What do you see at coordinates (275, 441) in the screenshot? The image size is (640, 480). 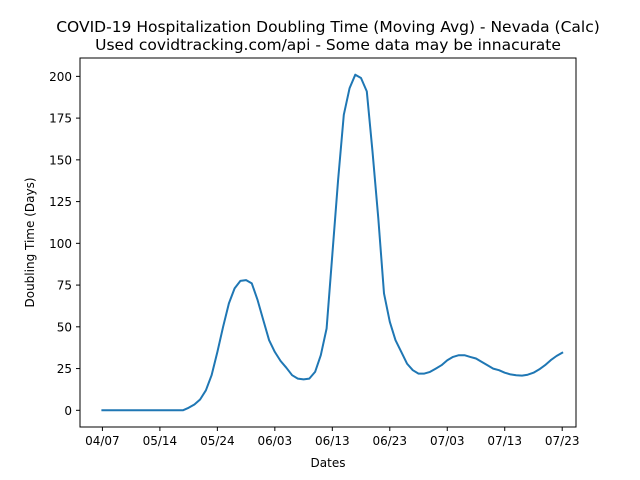 I see `x-tick-label: 06/03` at bounding box center [275, 441].